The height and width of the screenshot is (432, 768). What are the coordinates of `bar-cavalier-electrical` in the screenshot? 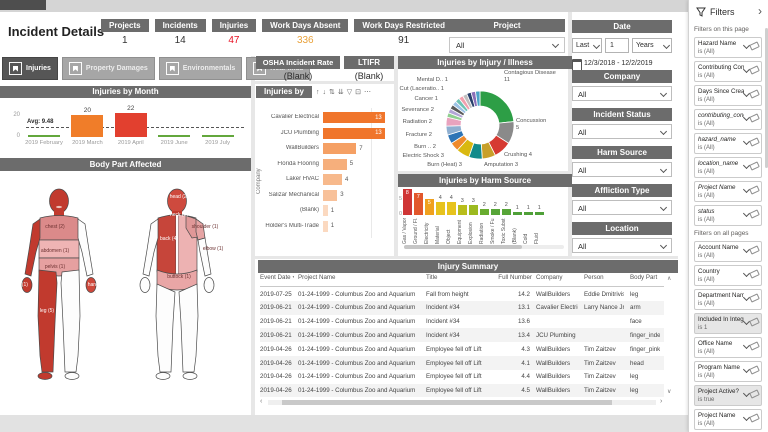 It's located at (354, 117).